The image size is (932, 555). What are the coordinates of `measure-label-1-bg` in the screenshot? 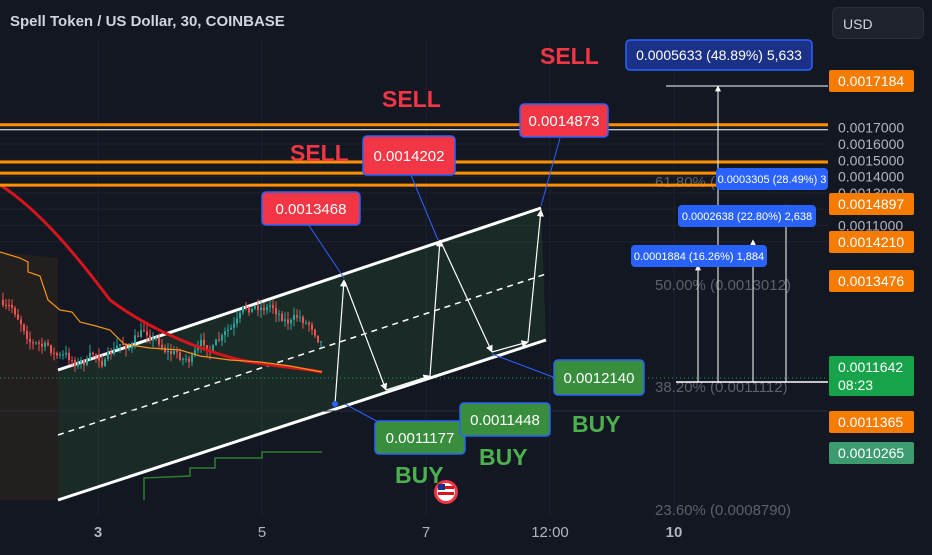 It's located at (719, 55).